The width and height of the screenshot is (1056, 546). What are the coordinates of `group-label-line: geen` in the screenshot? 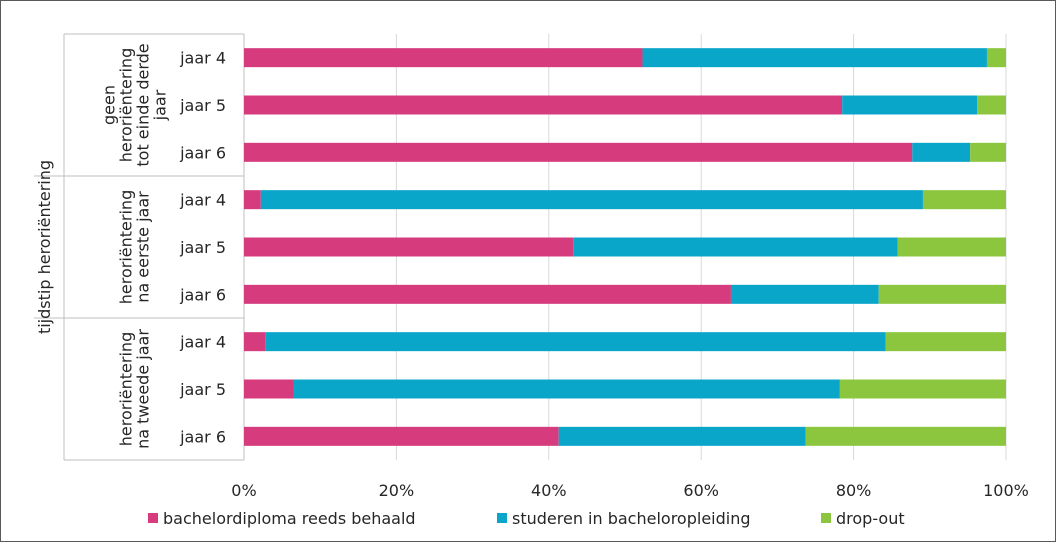 It's located at (109, 105).